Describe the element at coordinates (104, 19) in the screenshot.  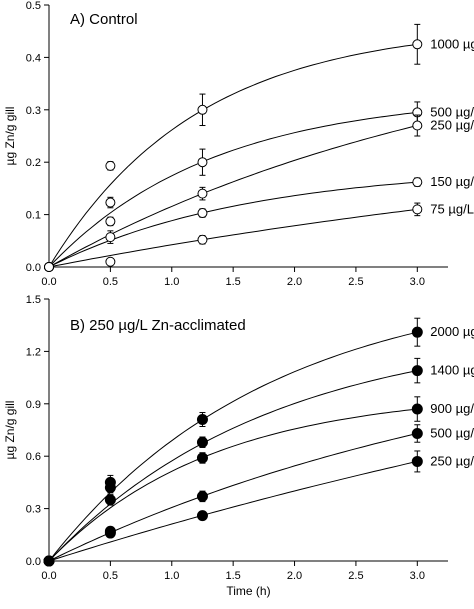
I see `panel-title: A) Control` at that location.